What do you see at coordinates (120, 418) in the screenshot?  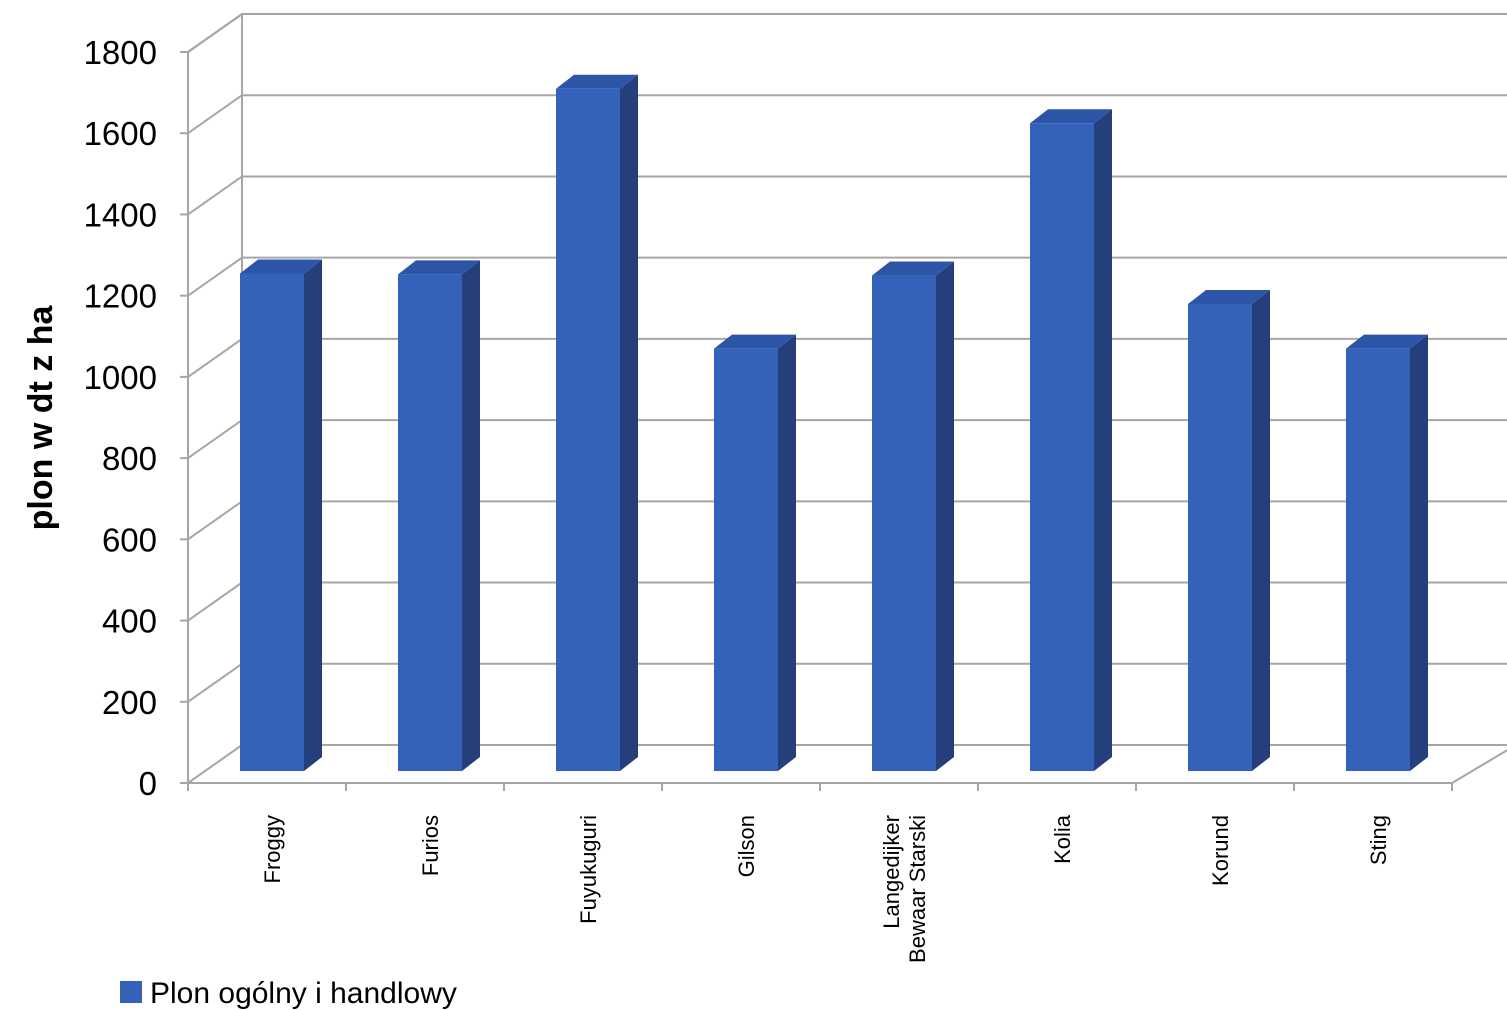 I see `y-tick-labels: 0 200 400 600 800 1000 1200 1400 1600 1800` at bounding box center [120, 418].